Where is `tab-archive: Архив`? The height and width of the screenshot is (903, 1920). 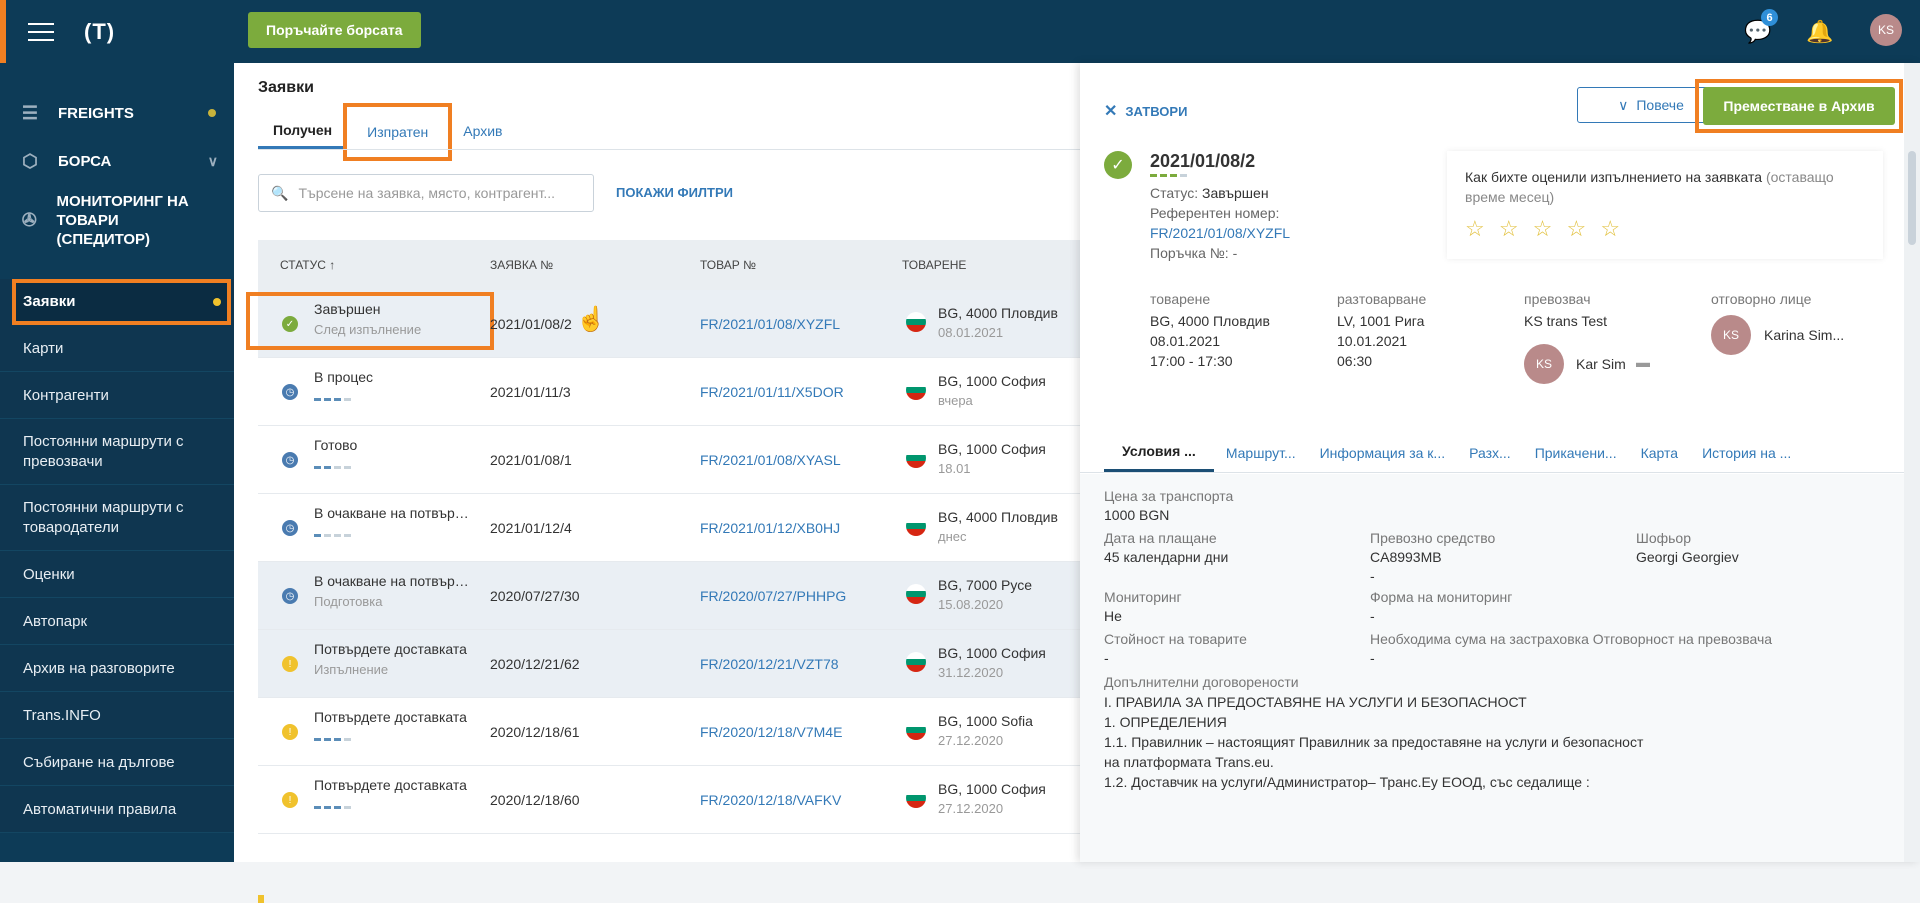 tab-archive: Архив is located at coordinates (483, 131).